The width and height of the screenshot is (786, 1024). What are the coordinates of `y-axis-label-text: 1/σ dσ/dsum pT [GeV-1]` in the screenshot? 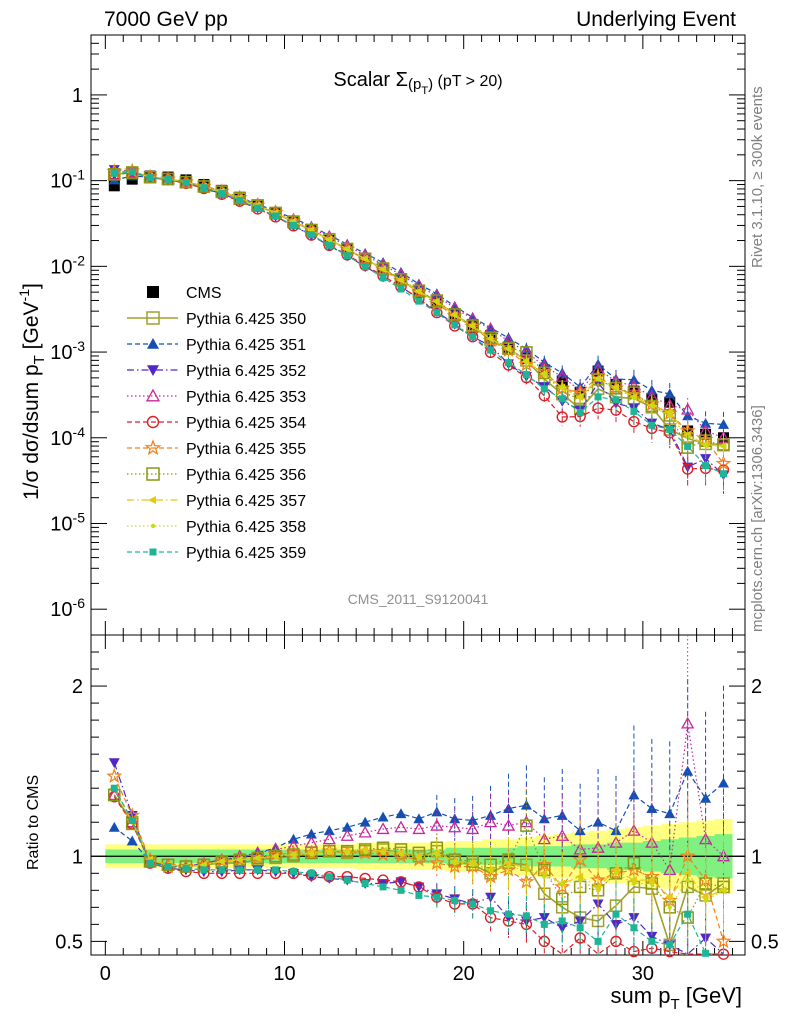 It's located at (32, 391).